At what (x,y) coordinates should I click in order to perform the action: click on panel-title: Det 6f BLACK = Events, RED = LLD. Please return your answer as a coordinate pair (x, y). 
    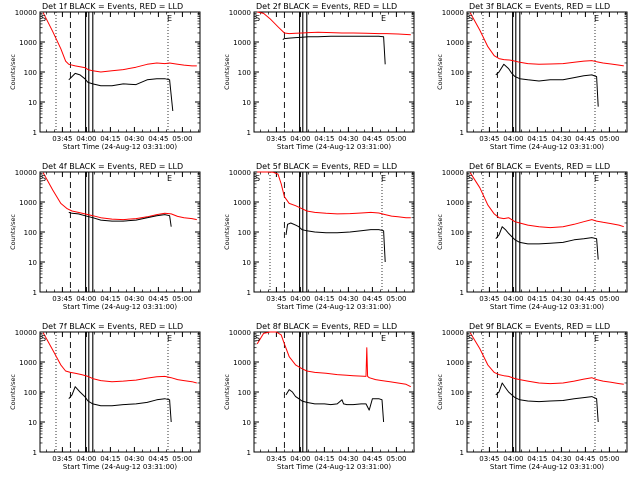
    Looking at the image, I should click on (539, 166).